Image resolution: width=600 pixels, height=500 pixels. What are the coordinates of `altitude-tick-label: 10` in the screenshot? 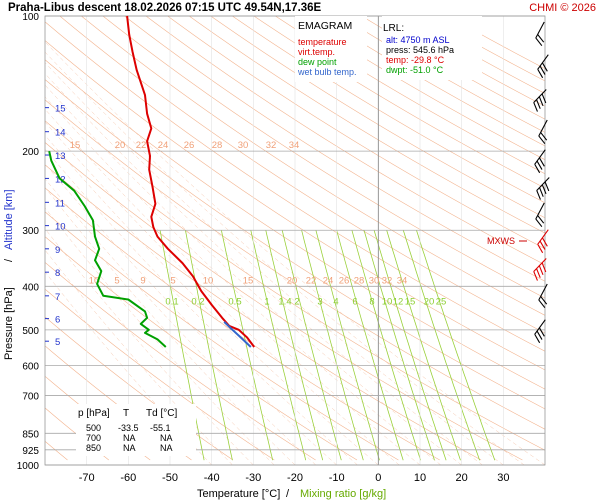 It's located at (60, 227).